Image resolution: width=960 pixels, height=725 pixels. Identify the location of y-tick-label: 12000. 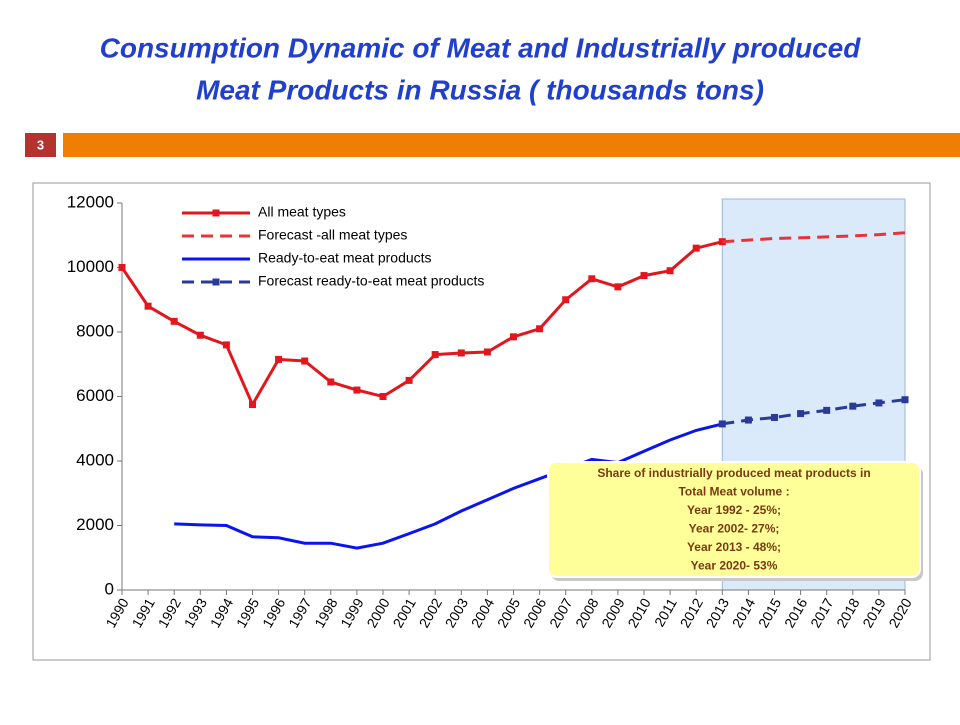
(90, 201).